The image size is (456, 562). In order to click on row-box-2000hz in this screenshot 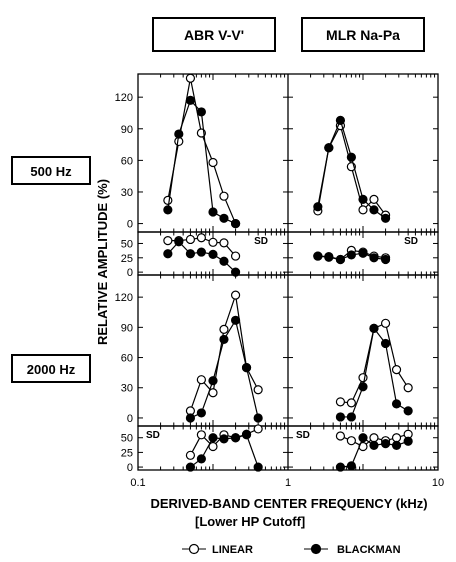, I will do `click(51, 368)`.